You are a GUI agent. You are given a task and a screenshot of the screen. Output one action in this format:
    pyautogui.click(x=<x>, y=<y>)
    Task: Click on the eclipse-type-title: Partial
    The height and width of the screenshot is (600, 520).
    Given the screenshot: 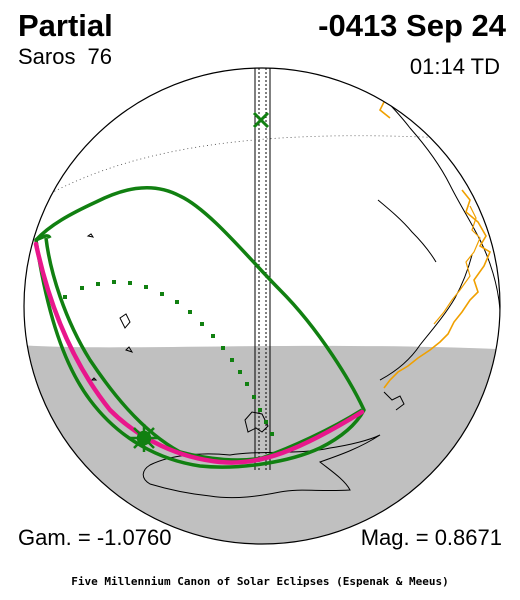 What is the action you would take?
    pyautogui.click(x=65, y=25)
    